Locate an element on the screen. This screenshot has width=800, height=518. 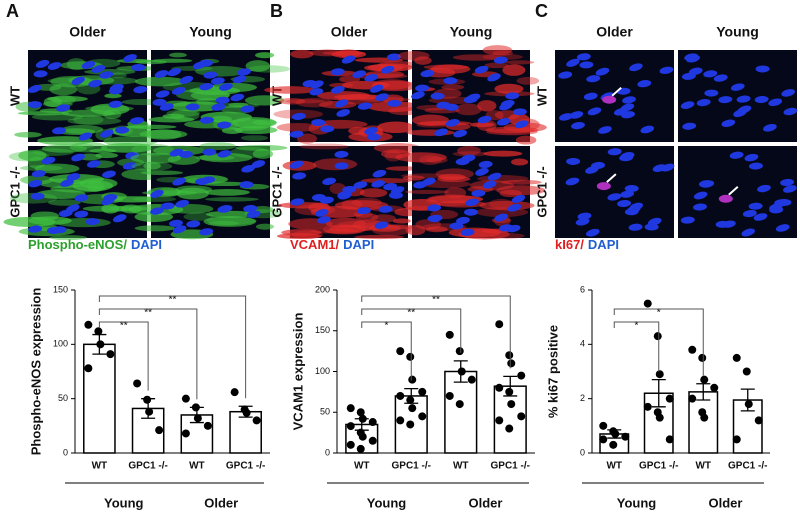
panel-letter: C is located at coordinates (541, 11).